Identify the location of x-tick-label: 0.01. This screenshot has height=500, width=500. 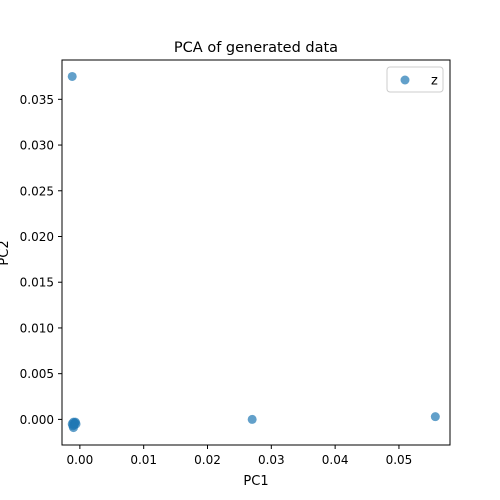
(143, 460).